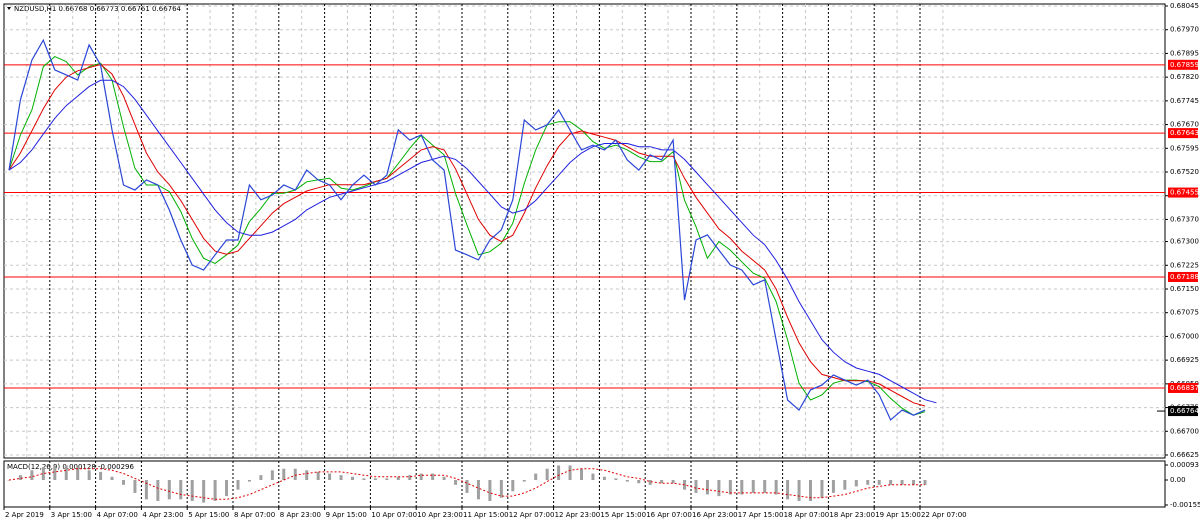  I want to click on level-label: 0.67859, so click(1184, 65).